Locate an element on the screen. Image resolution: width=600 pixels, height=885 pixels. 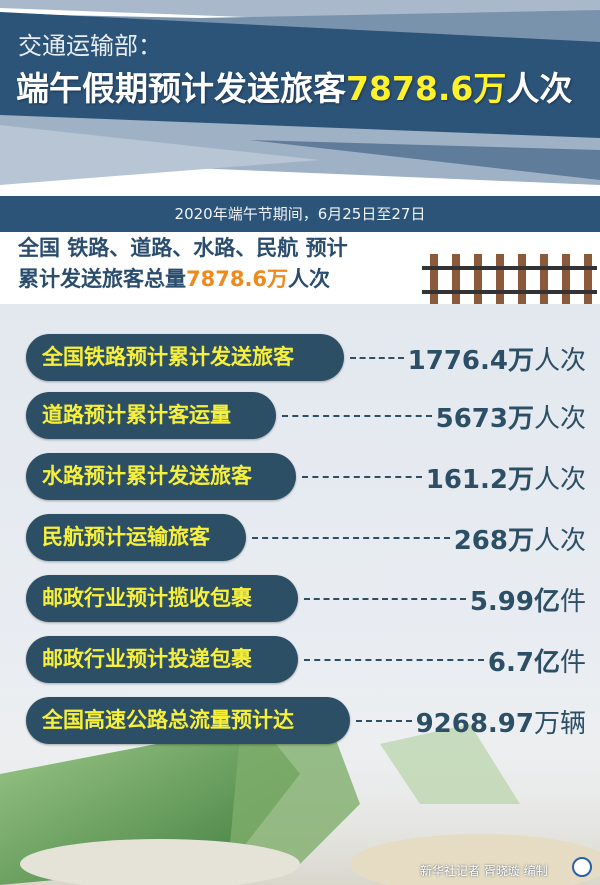
summary-suffix: 人次 is located at coordinates (309, 279).